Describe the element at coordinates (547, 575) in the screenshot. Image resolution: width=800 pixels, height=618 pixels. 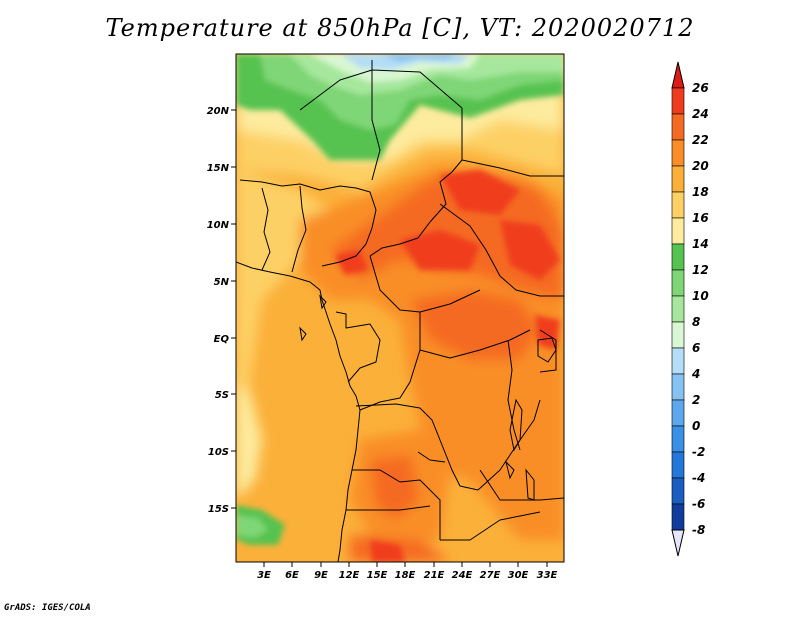
I see `lon-label: 33E` at that location.